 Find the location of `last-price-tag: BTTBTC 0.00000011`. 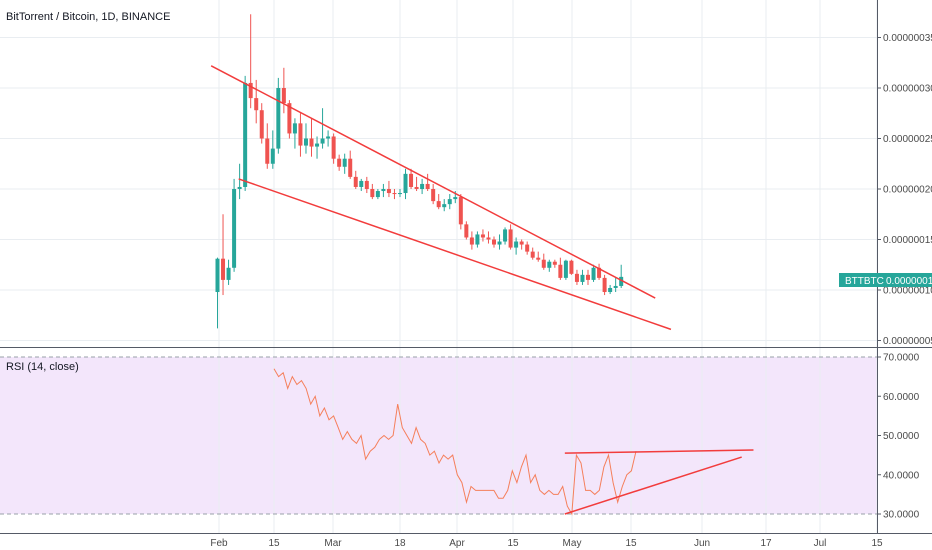

last-price-tag: BTTBTC 0.00000011 is located at coordinates (885, 280).